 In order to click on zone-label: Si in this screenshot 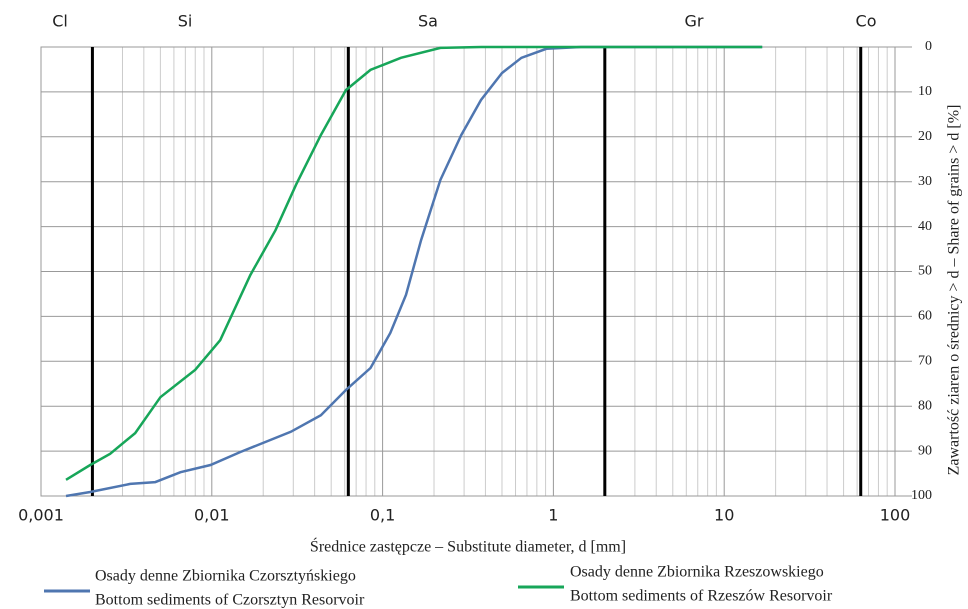, I will do `click(185, 21)`.